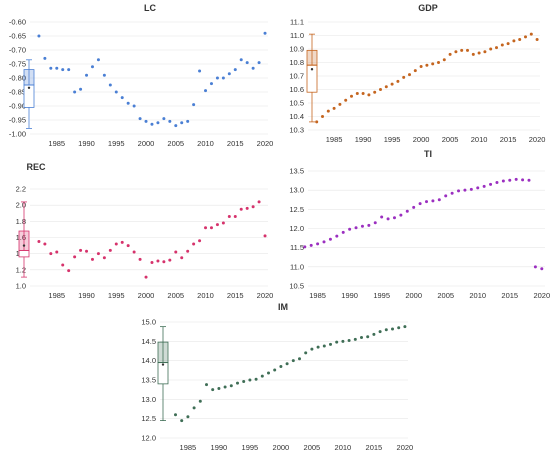  I want to click on y-tick-label: 2.0, so click(21, 205).